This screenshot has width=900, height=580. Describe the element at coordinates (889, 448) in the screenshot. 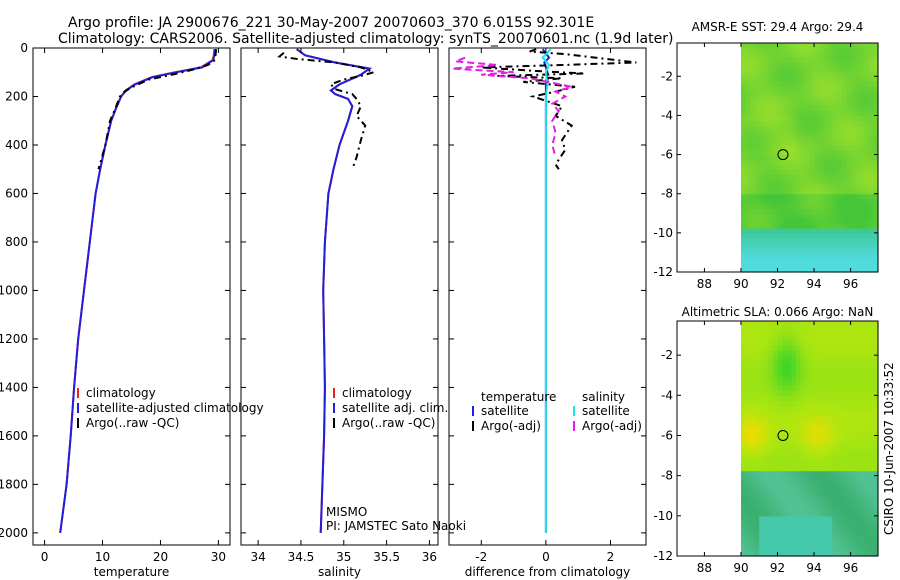

I see `csiro-timestamp: CSIRO 10-Jun-2007 10:33:52` at that location.